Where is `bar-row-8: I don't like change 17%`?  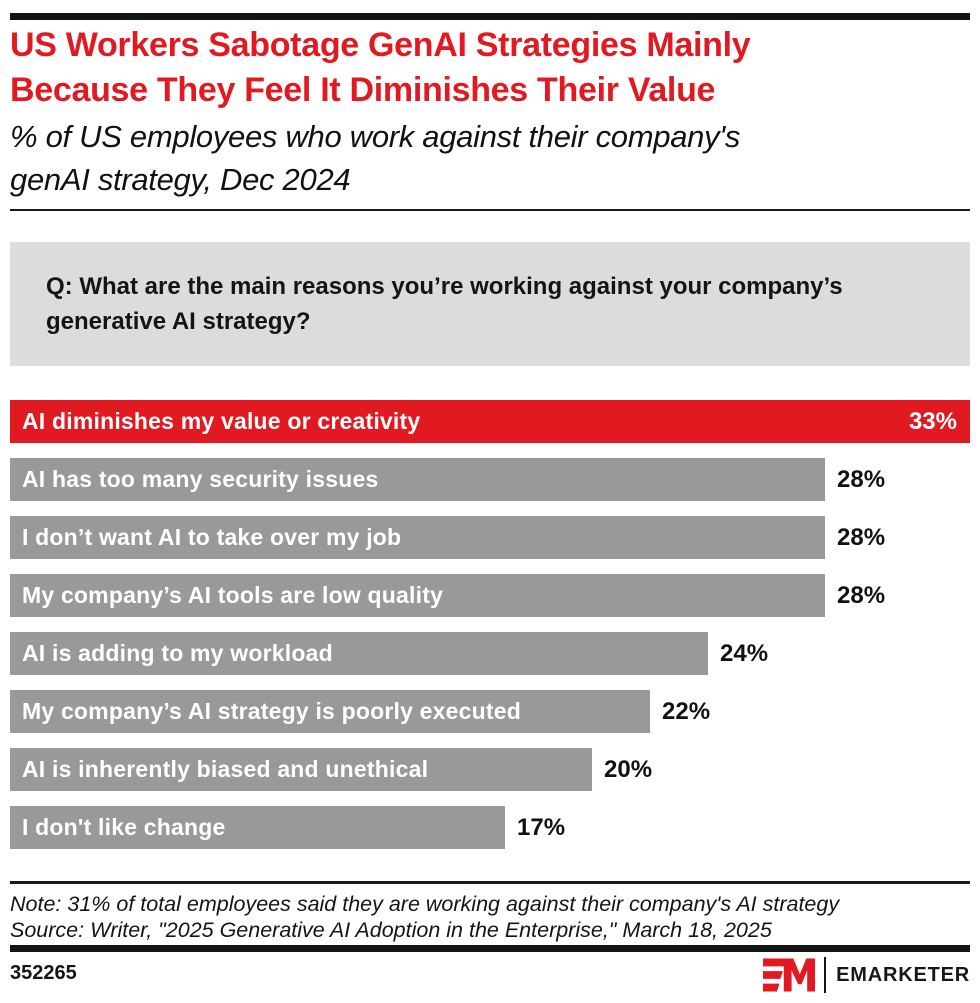 bar-row-8: I don't like change 17% is located at coordinates (490, 827).